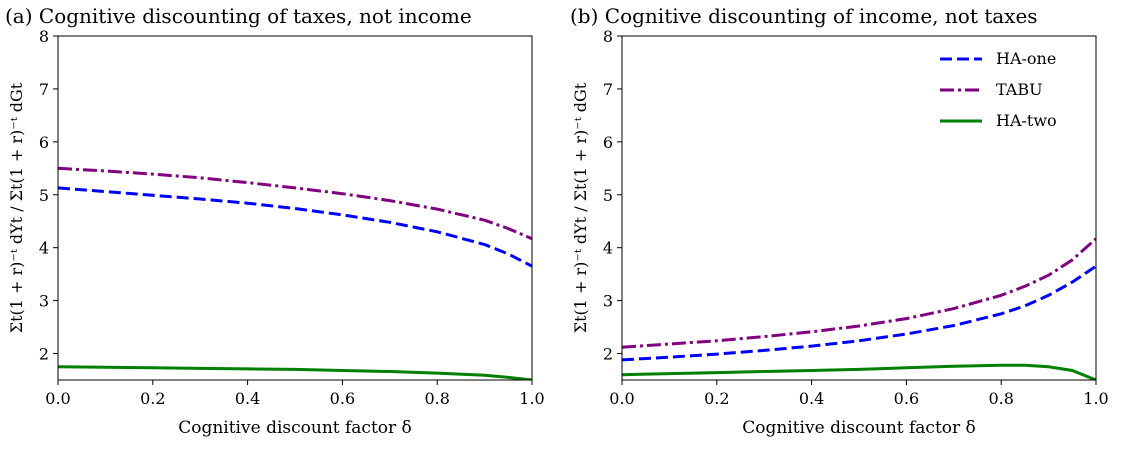 This screenshot has height=449, width=1124. I want to click on legend-label: HA-two, so click(1026, 120).